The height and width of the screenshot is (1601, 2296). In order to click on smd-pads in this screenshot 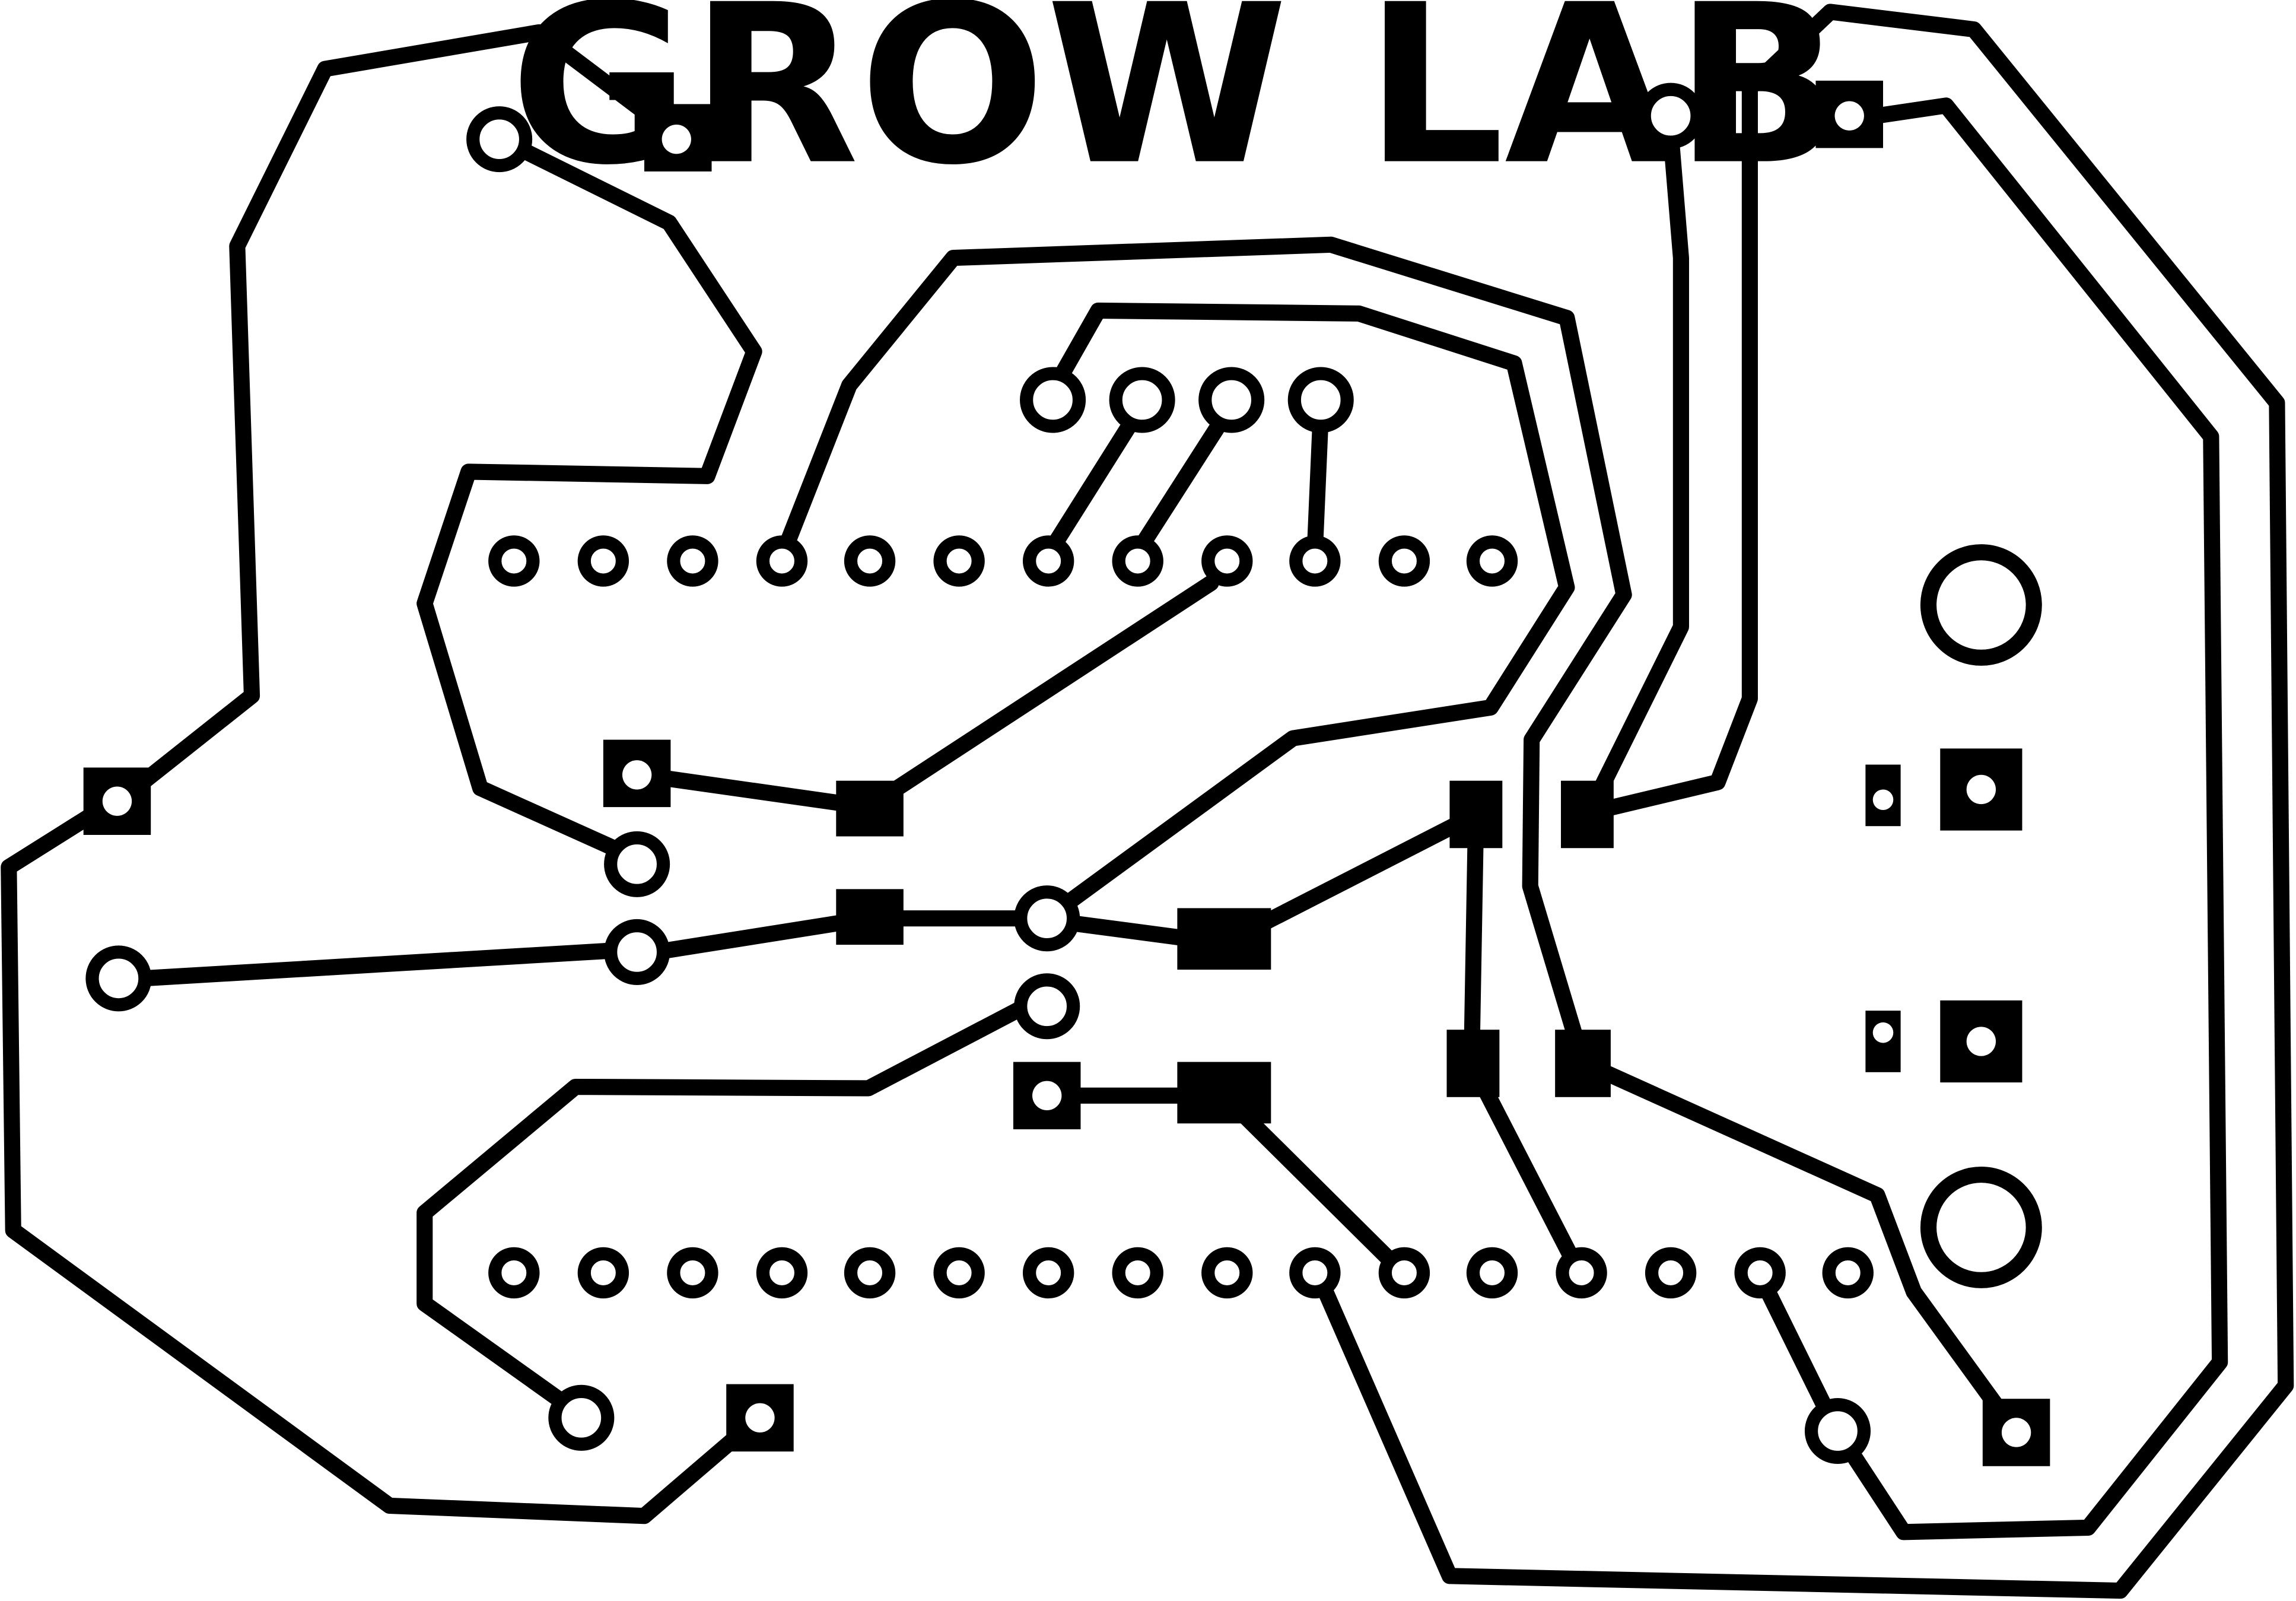, I will do `click(1225, 952)`.